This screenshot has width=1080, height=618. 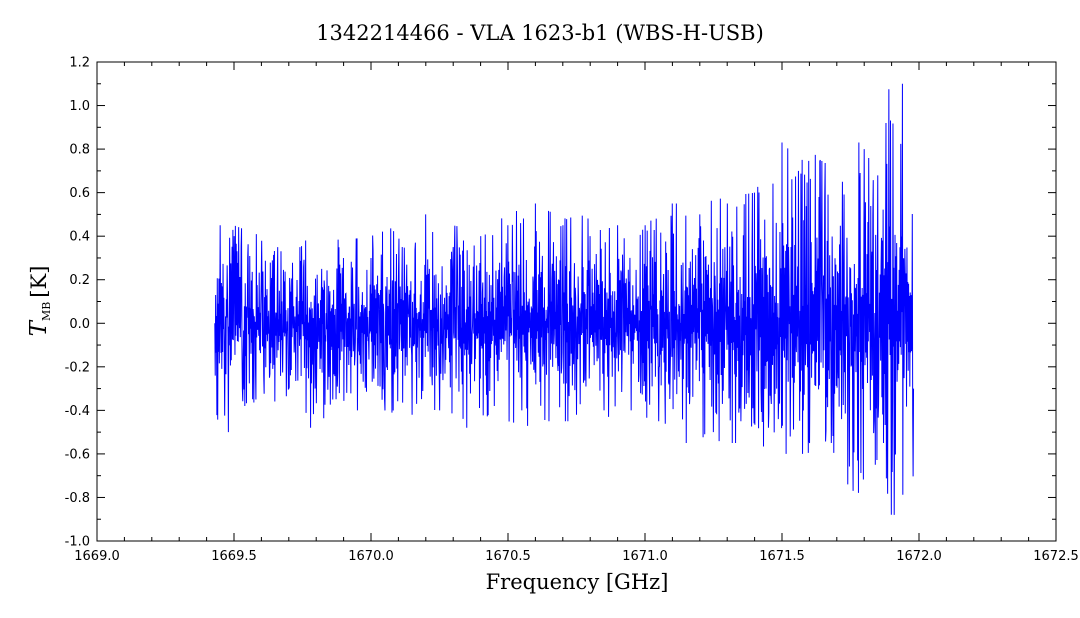 What do you see at coordinates (919, 556) in the screenshot?
I see `x-tick-label: 1672.0` at bounding box center [919, 556].